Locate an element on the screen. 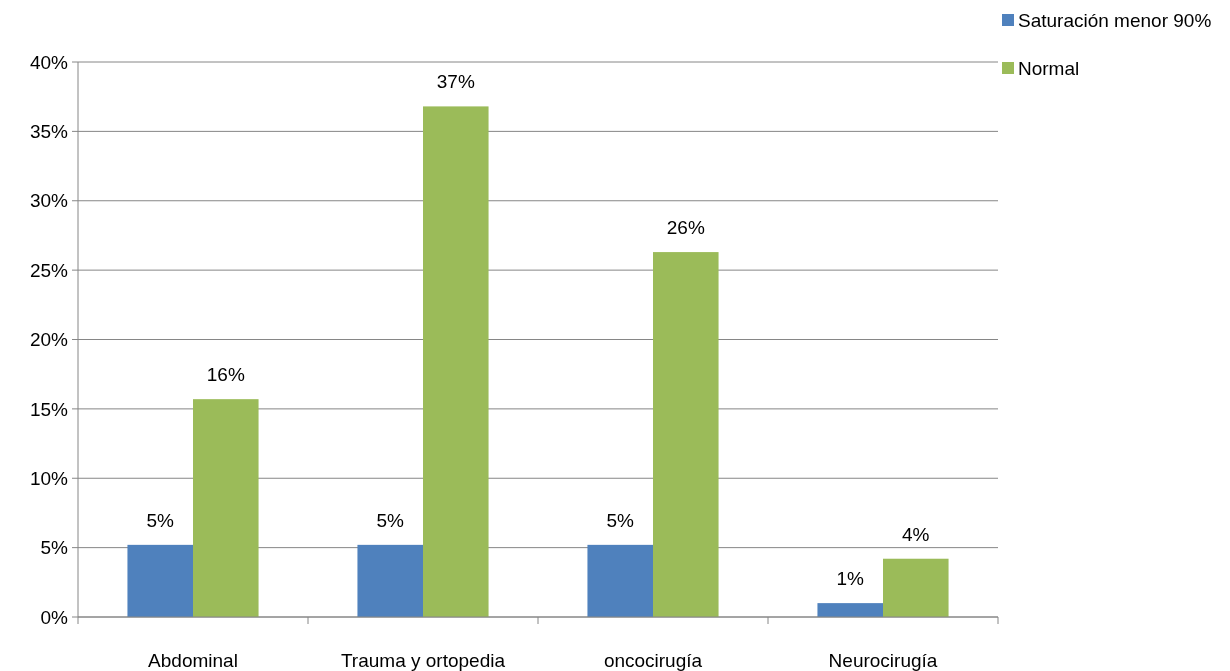 The height and width of the screenshot is (671, 1230). data-label: 26% is located at coordinates (685, 228).